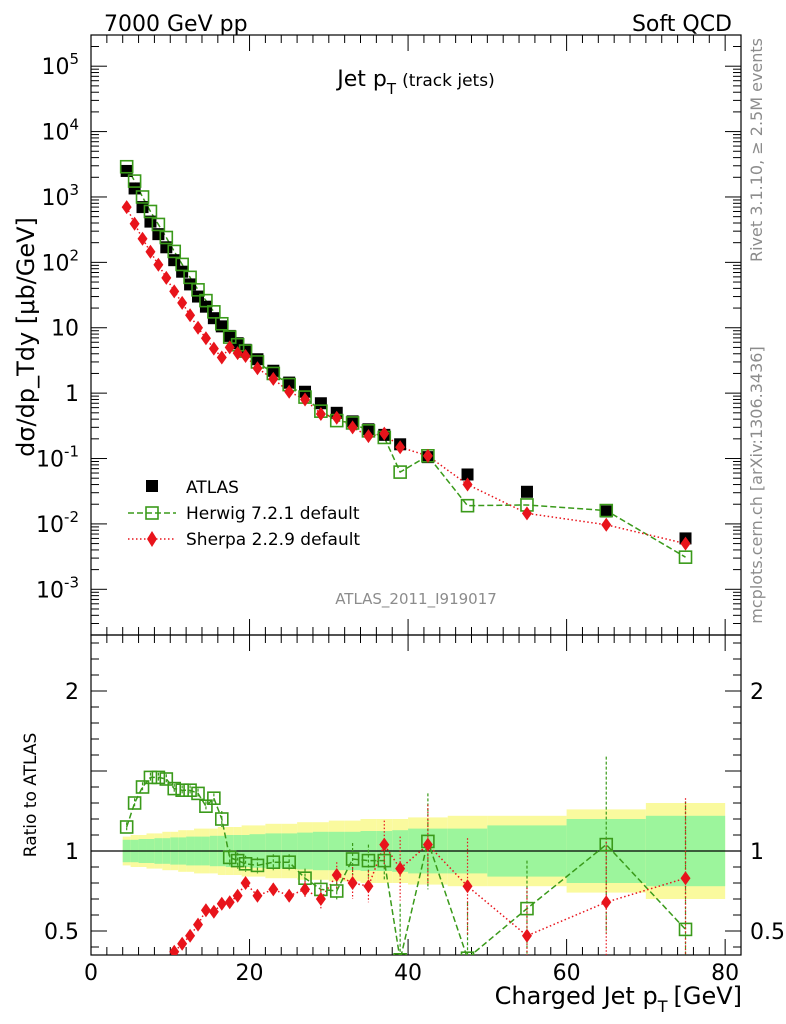  I want to click on y-tick-label-exponent: -2, so click(71, 517).